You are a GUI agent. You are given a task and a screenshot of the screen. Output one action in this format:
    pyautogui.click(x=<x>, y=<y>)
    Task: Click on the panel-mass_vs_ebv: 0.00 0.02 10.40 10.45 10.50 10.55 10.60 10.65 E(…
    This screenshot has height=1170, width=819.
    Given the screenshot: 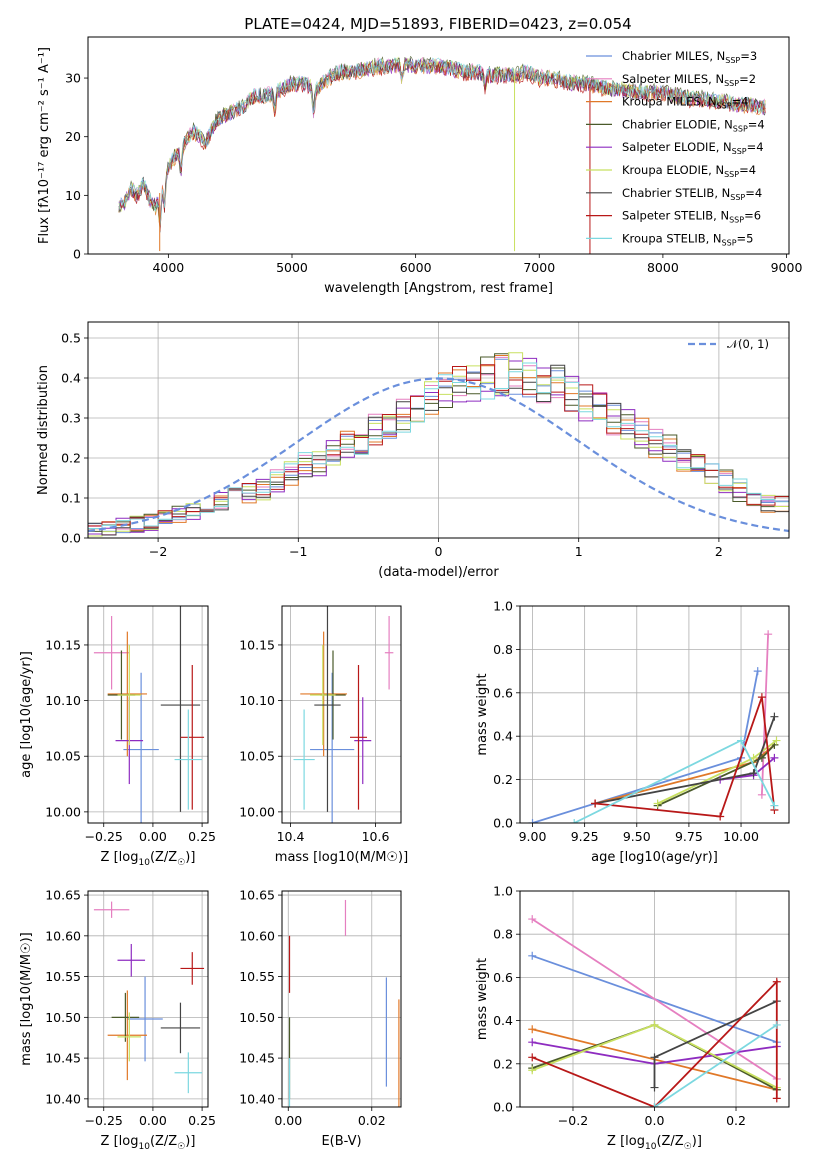 What is the action you would take?
    pyautogui.click(x=320, y=1018)
    